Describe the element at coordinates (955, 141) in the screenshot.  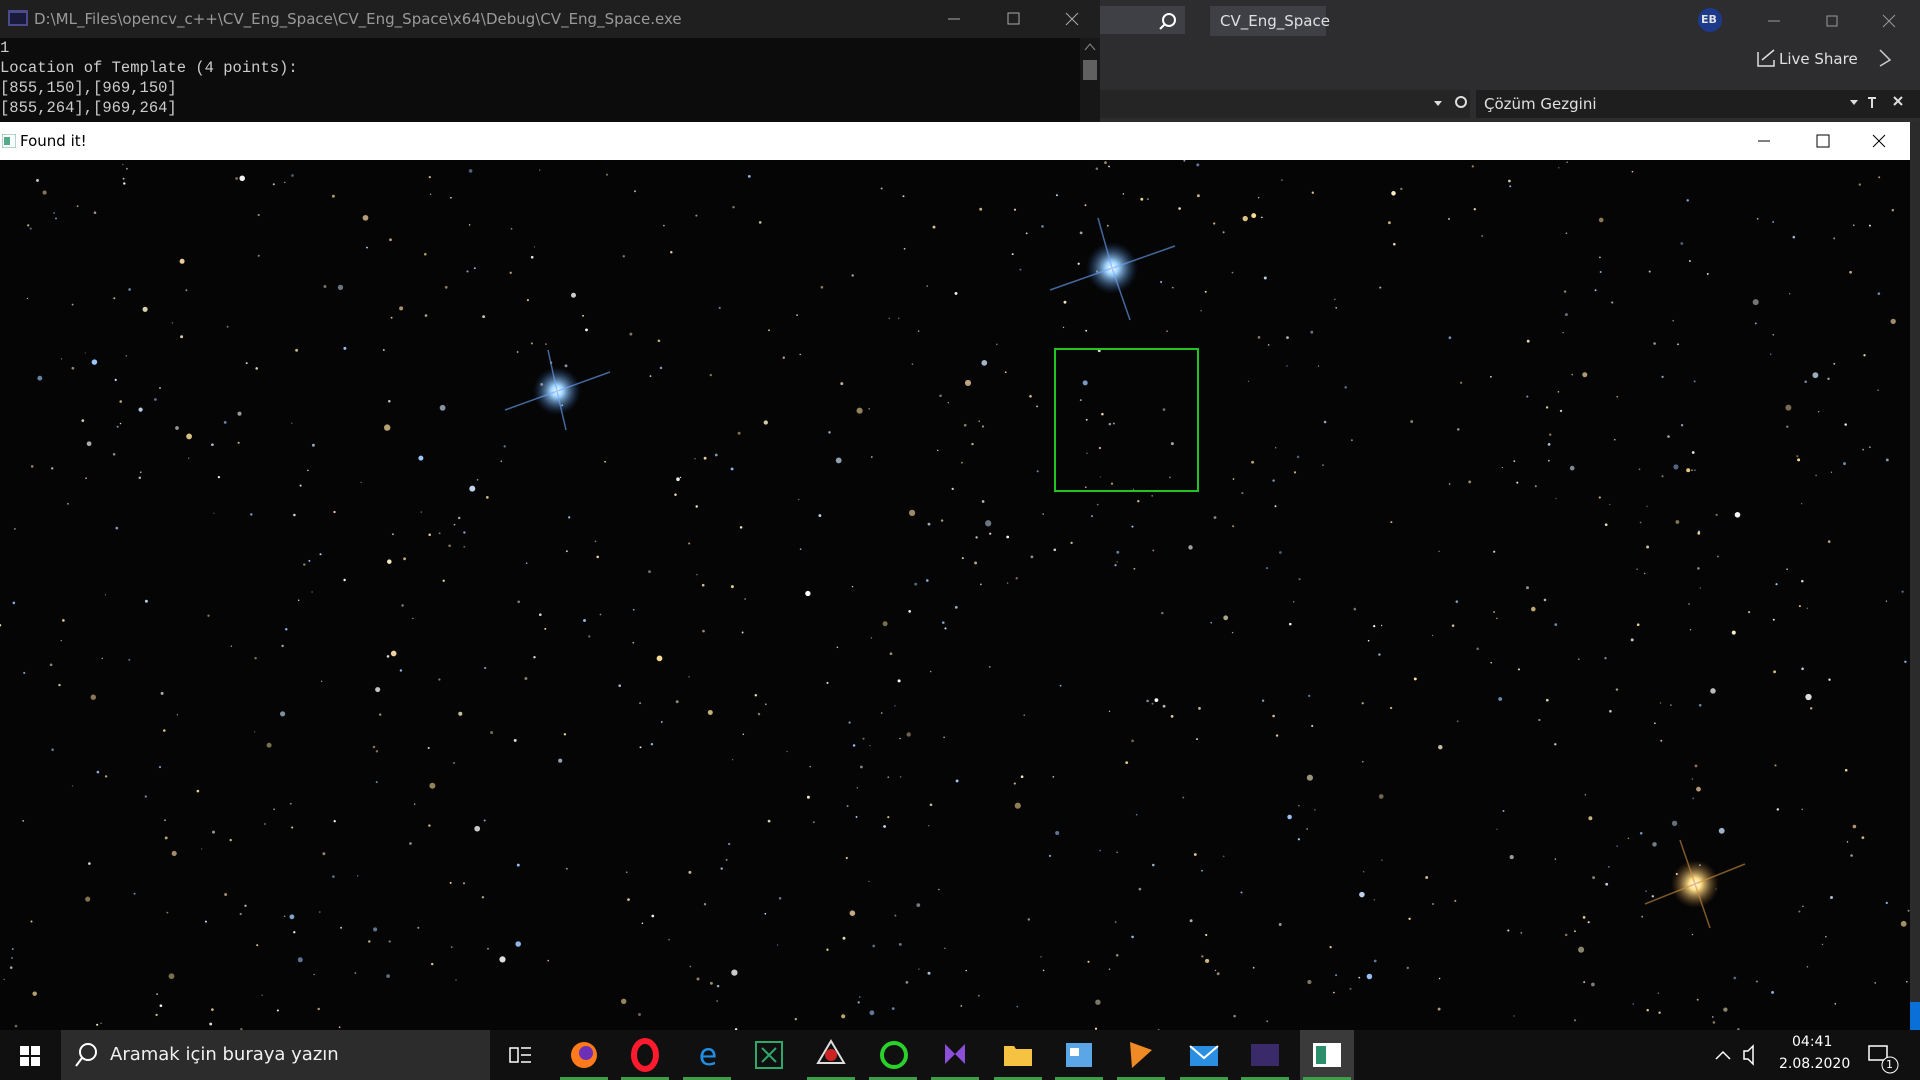
I see `viewer-title-bar: Found it!` at that location.